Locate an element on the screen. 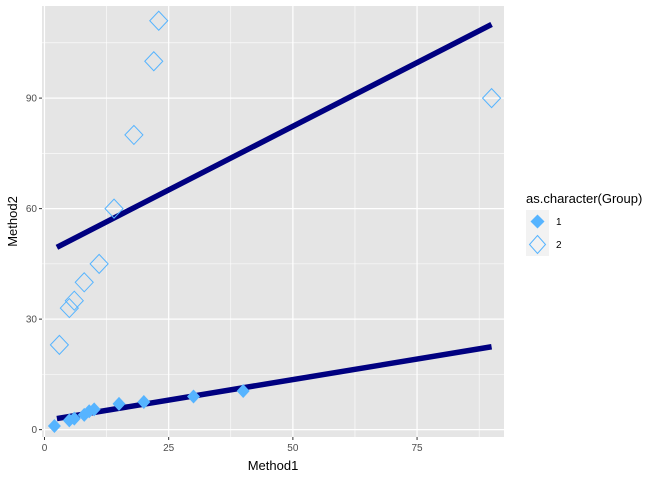 The width and height of the screenshot is (672, 480). legend-label-2: 2 is located at coordinates (559, 245).